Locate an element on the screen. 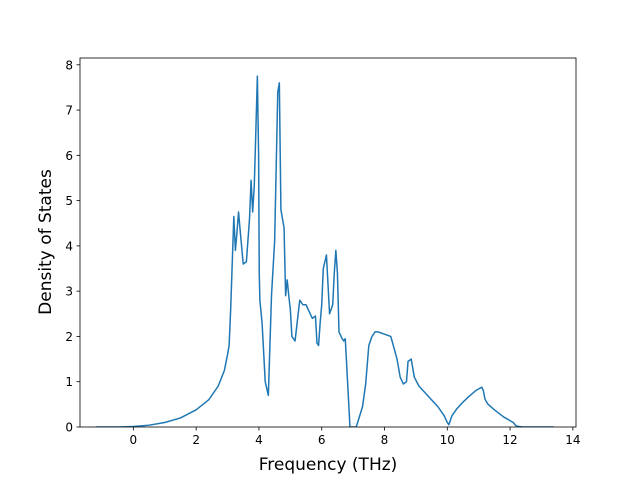 This screenshot has width=640, height=480. x-tick-label: 6 is located at coordinates (322, 440).